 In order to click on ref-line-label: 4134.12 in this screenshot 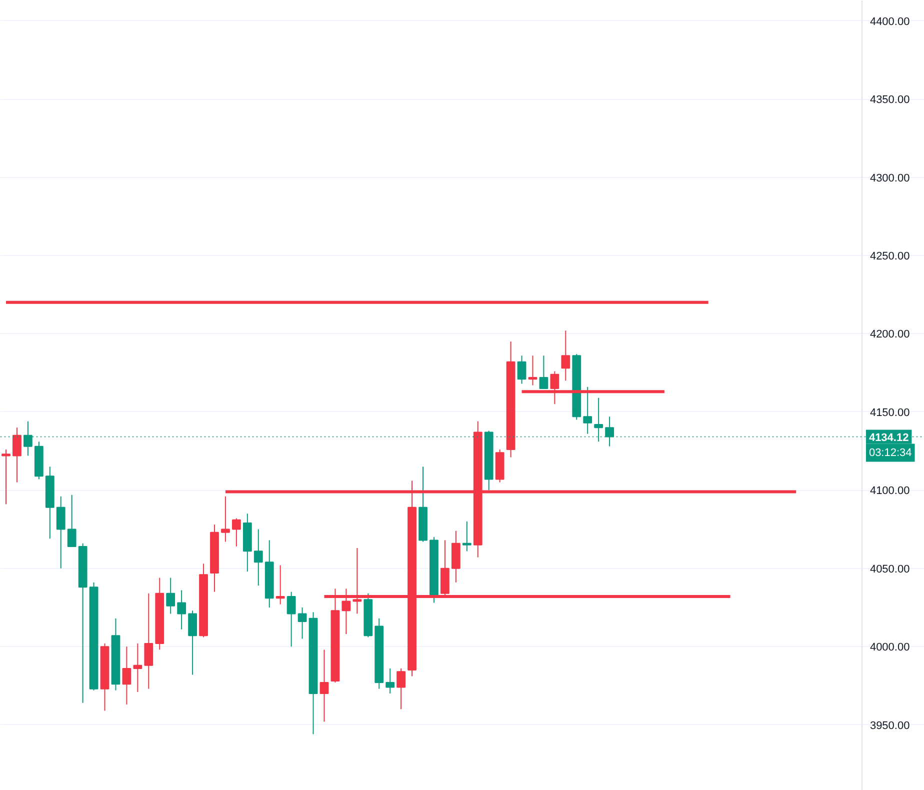, I will do `click(888, 438)`.